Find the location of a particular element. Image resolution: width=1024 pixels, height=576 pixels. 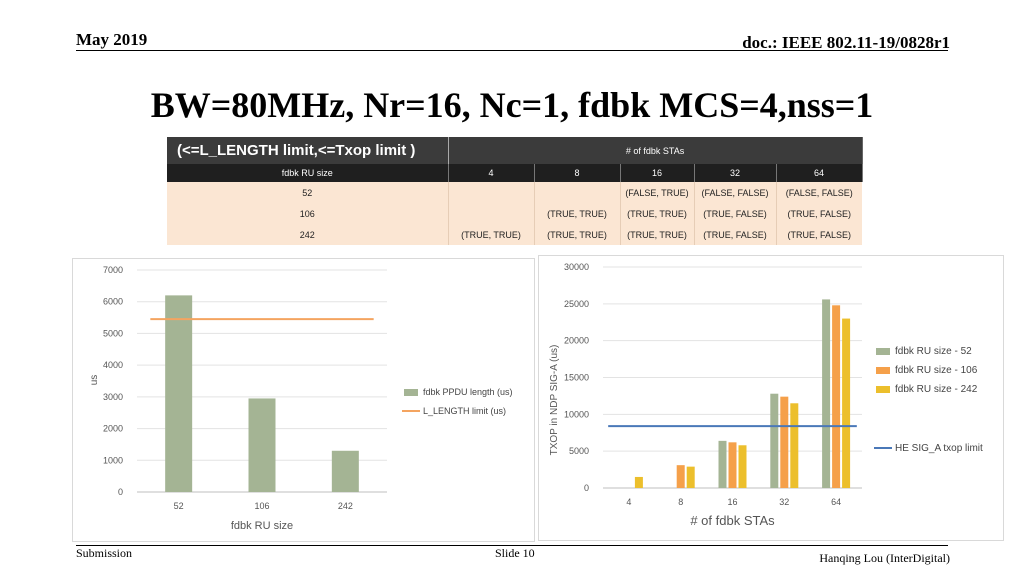

y-tick-label: 10000 is located at coordinates (576, 414).